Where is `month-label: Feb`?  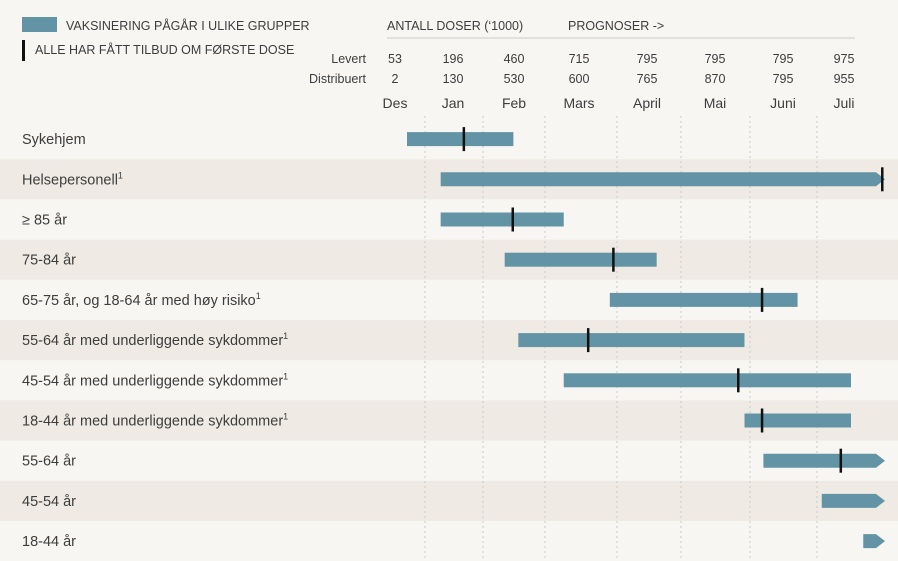
month-label: Feb is located at coordinates (514, 103).